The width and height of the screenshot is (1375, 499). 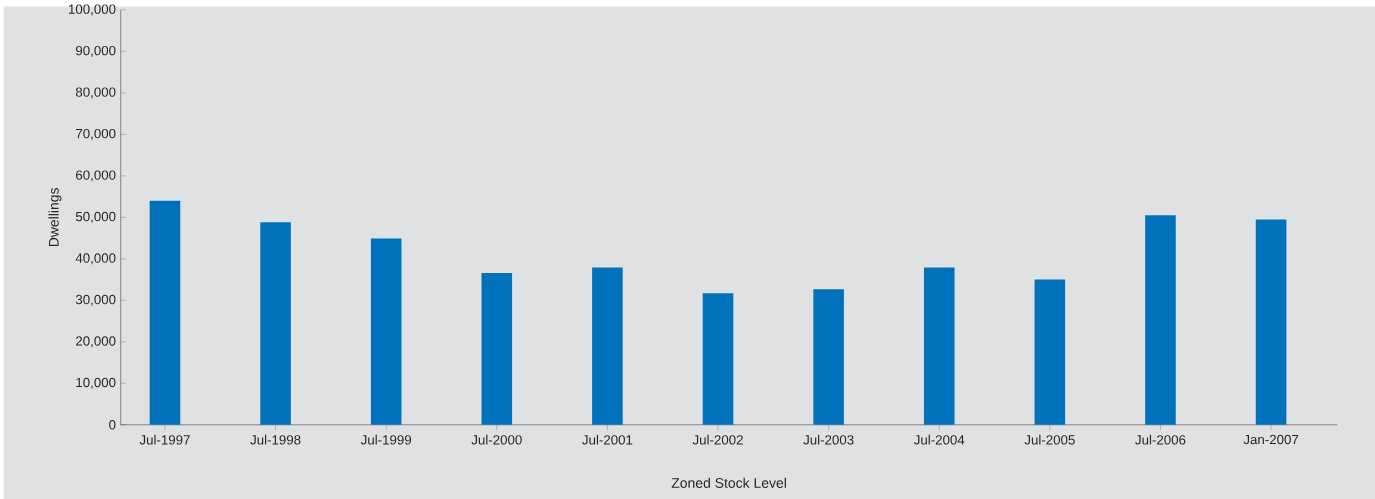 What do you see at coordinates (96, 383) in the screenshot?
I see `y-tick-label: 10,000` at bounding box center [96, 383].